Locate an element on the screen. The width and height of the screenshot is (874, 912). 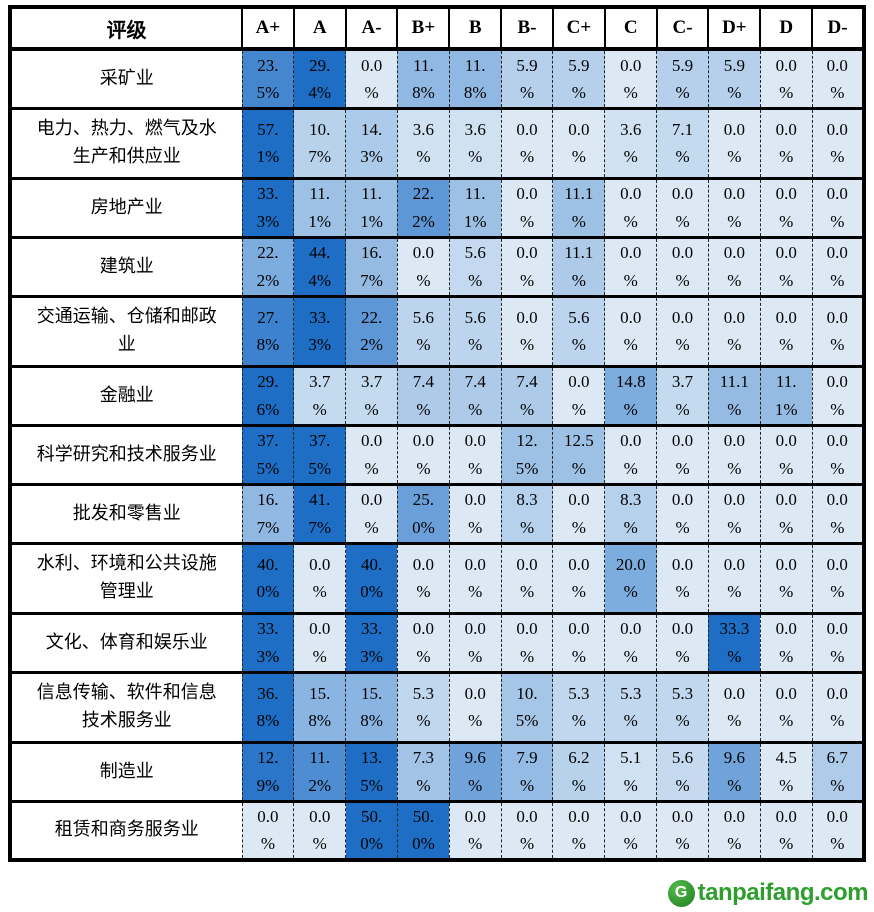
watermark-text: tanpaifang.com is located at coordinates (783, 892).